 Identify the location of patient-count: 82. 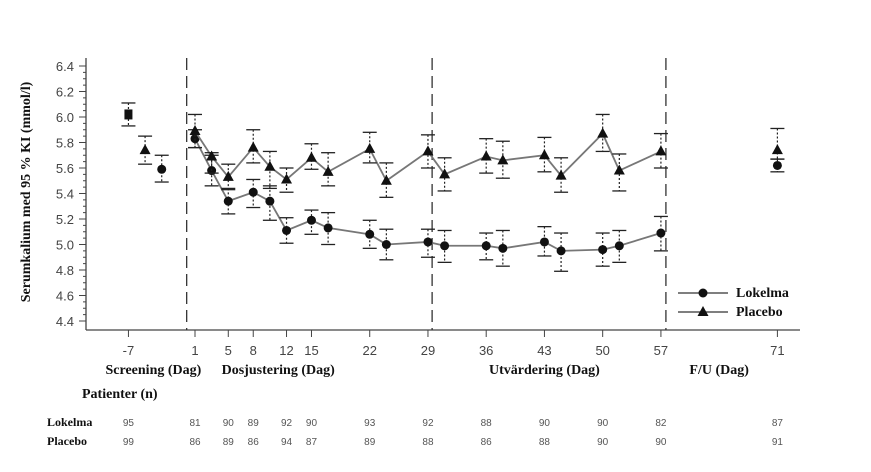
(661, 423).